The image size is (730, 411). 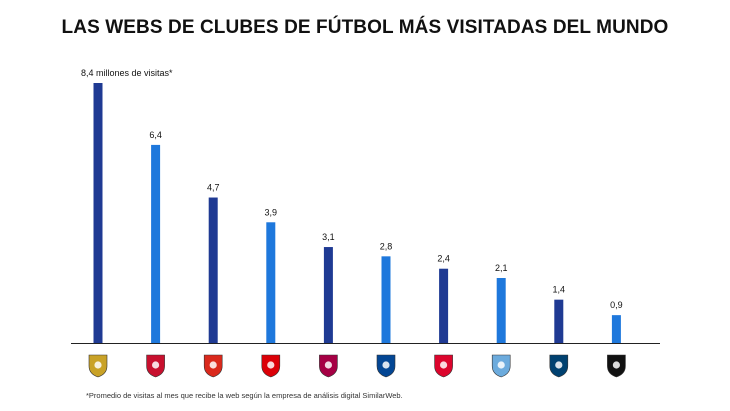 I want to click on data-label: 3,9, so click(x=271, y=212).